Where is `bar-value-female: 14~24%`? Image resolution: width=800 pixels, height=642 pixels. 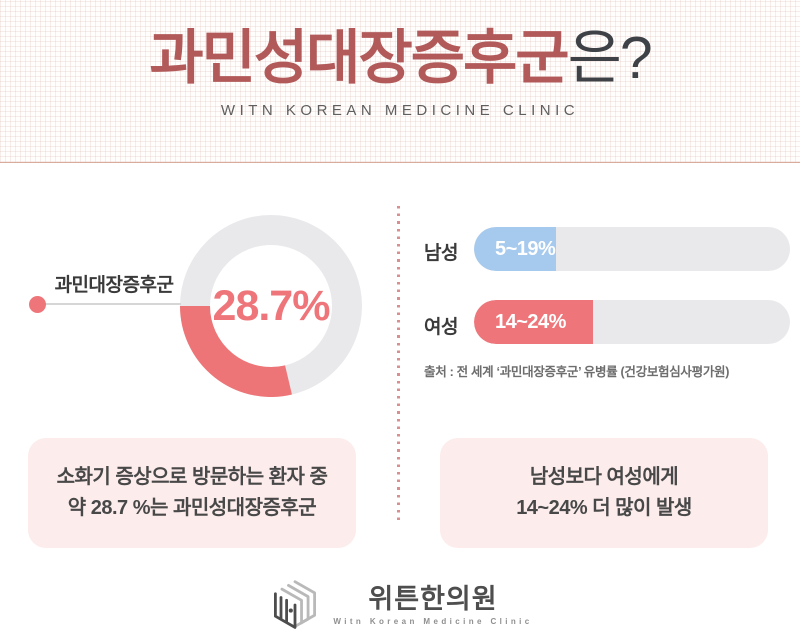
bar-value-female: 14~24% is located at coordinates (530, 321).